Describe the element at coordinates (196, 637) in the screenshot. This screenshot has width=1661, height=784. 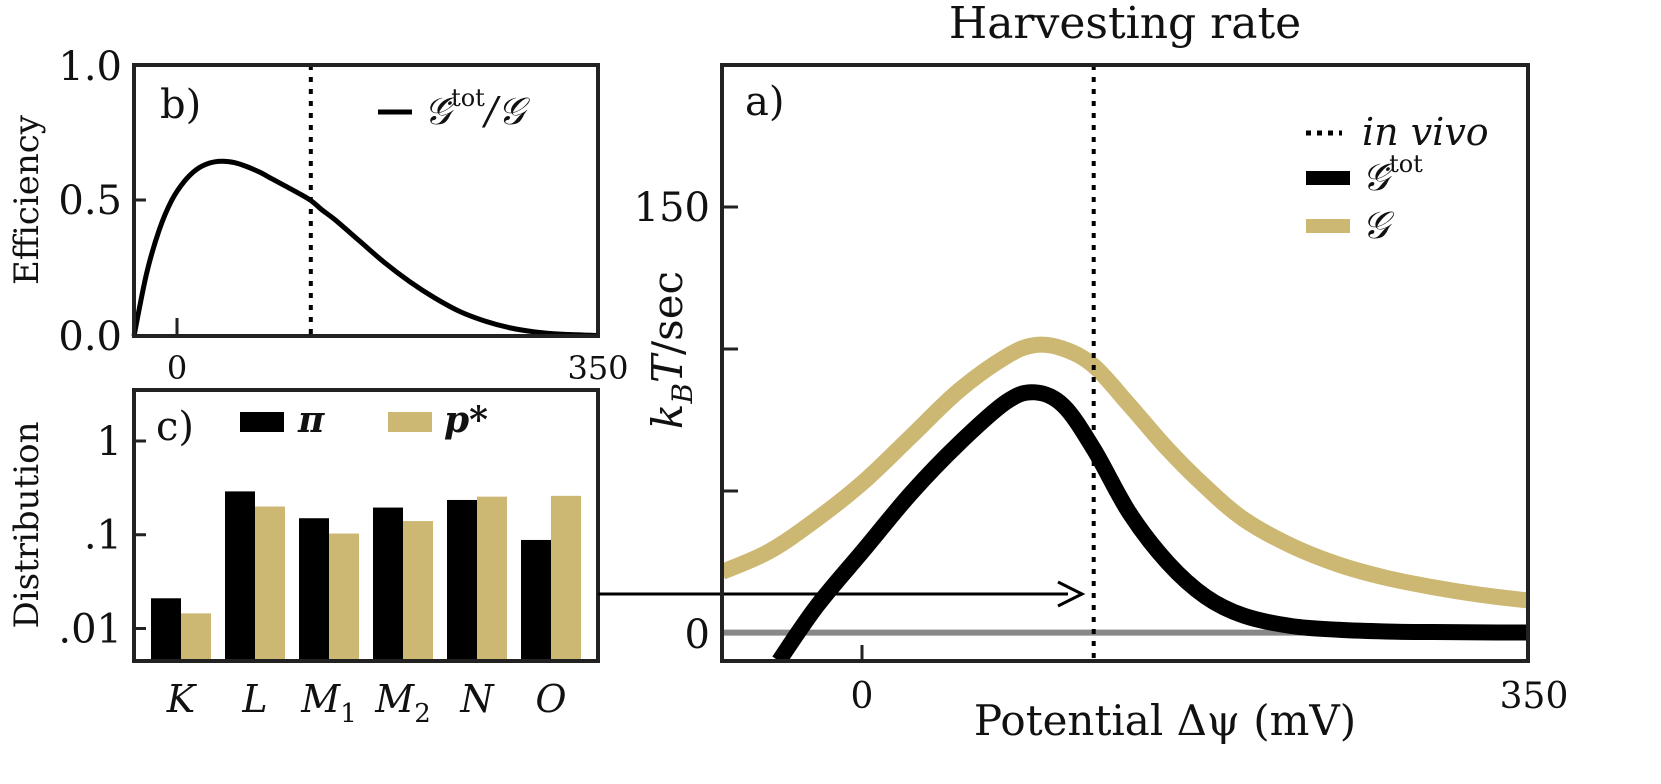
I see `panel-c-bar-K-p-star` at that location.